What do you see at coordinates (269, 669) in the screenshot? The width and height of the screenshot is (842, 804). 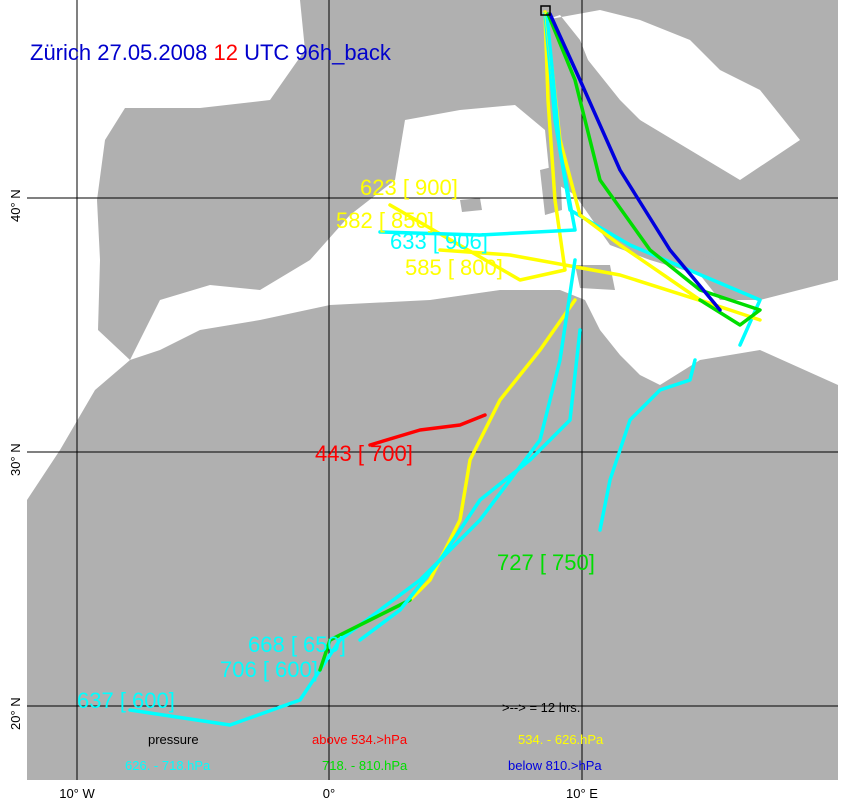 I see `trajectory-label: 706 [ 600]` at bounding box center [269, 669].